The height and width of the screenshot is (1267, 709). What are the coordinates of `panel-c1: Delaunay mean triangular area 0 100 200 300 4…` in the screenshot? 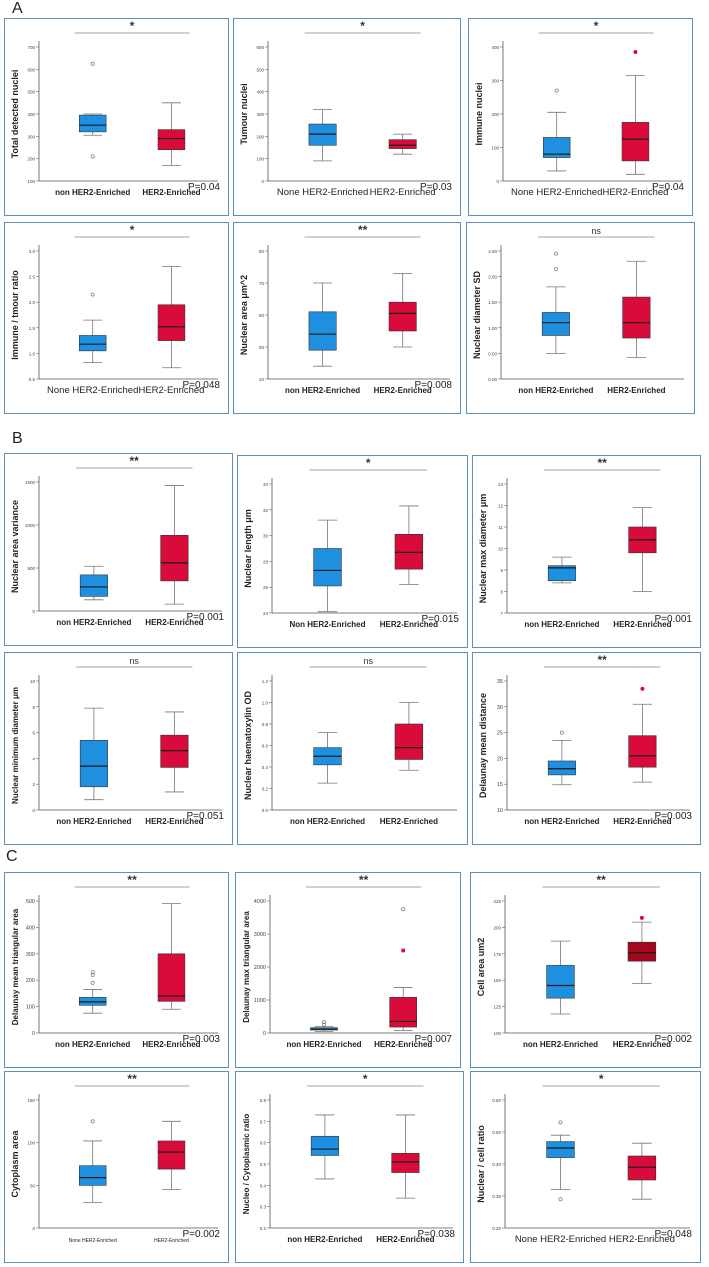 It's located at (116, 970).